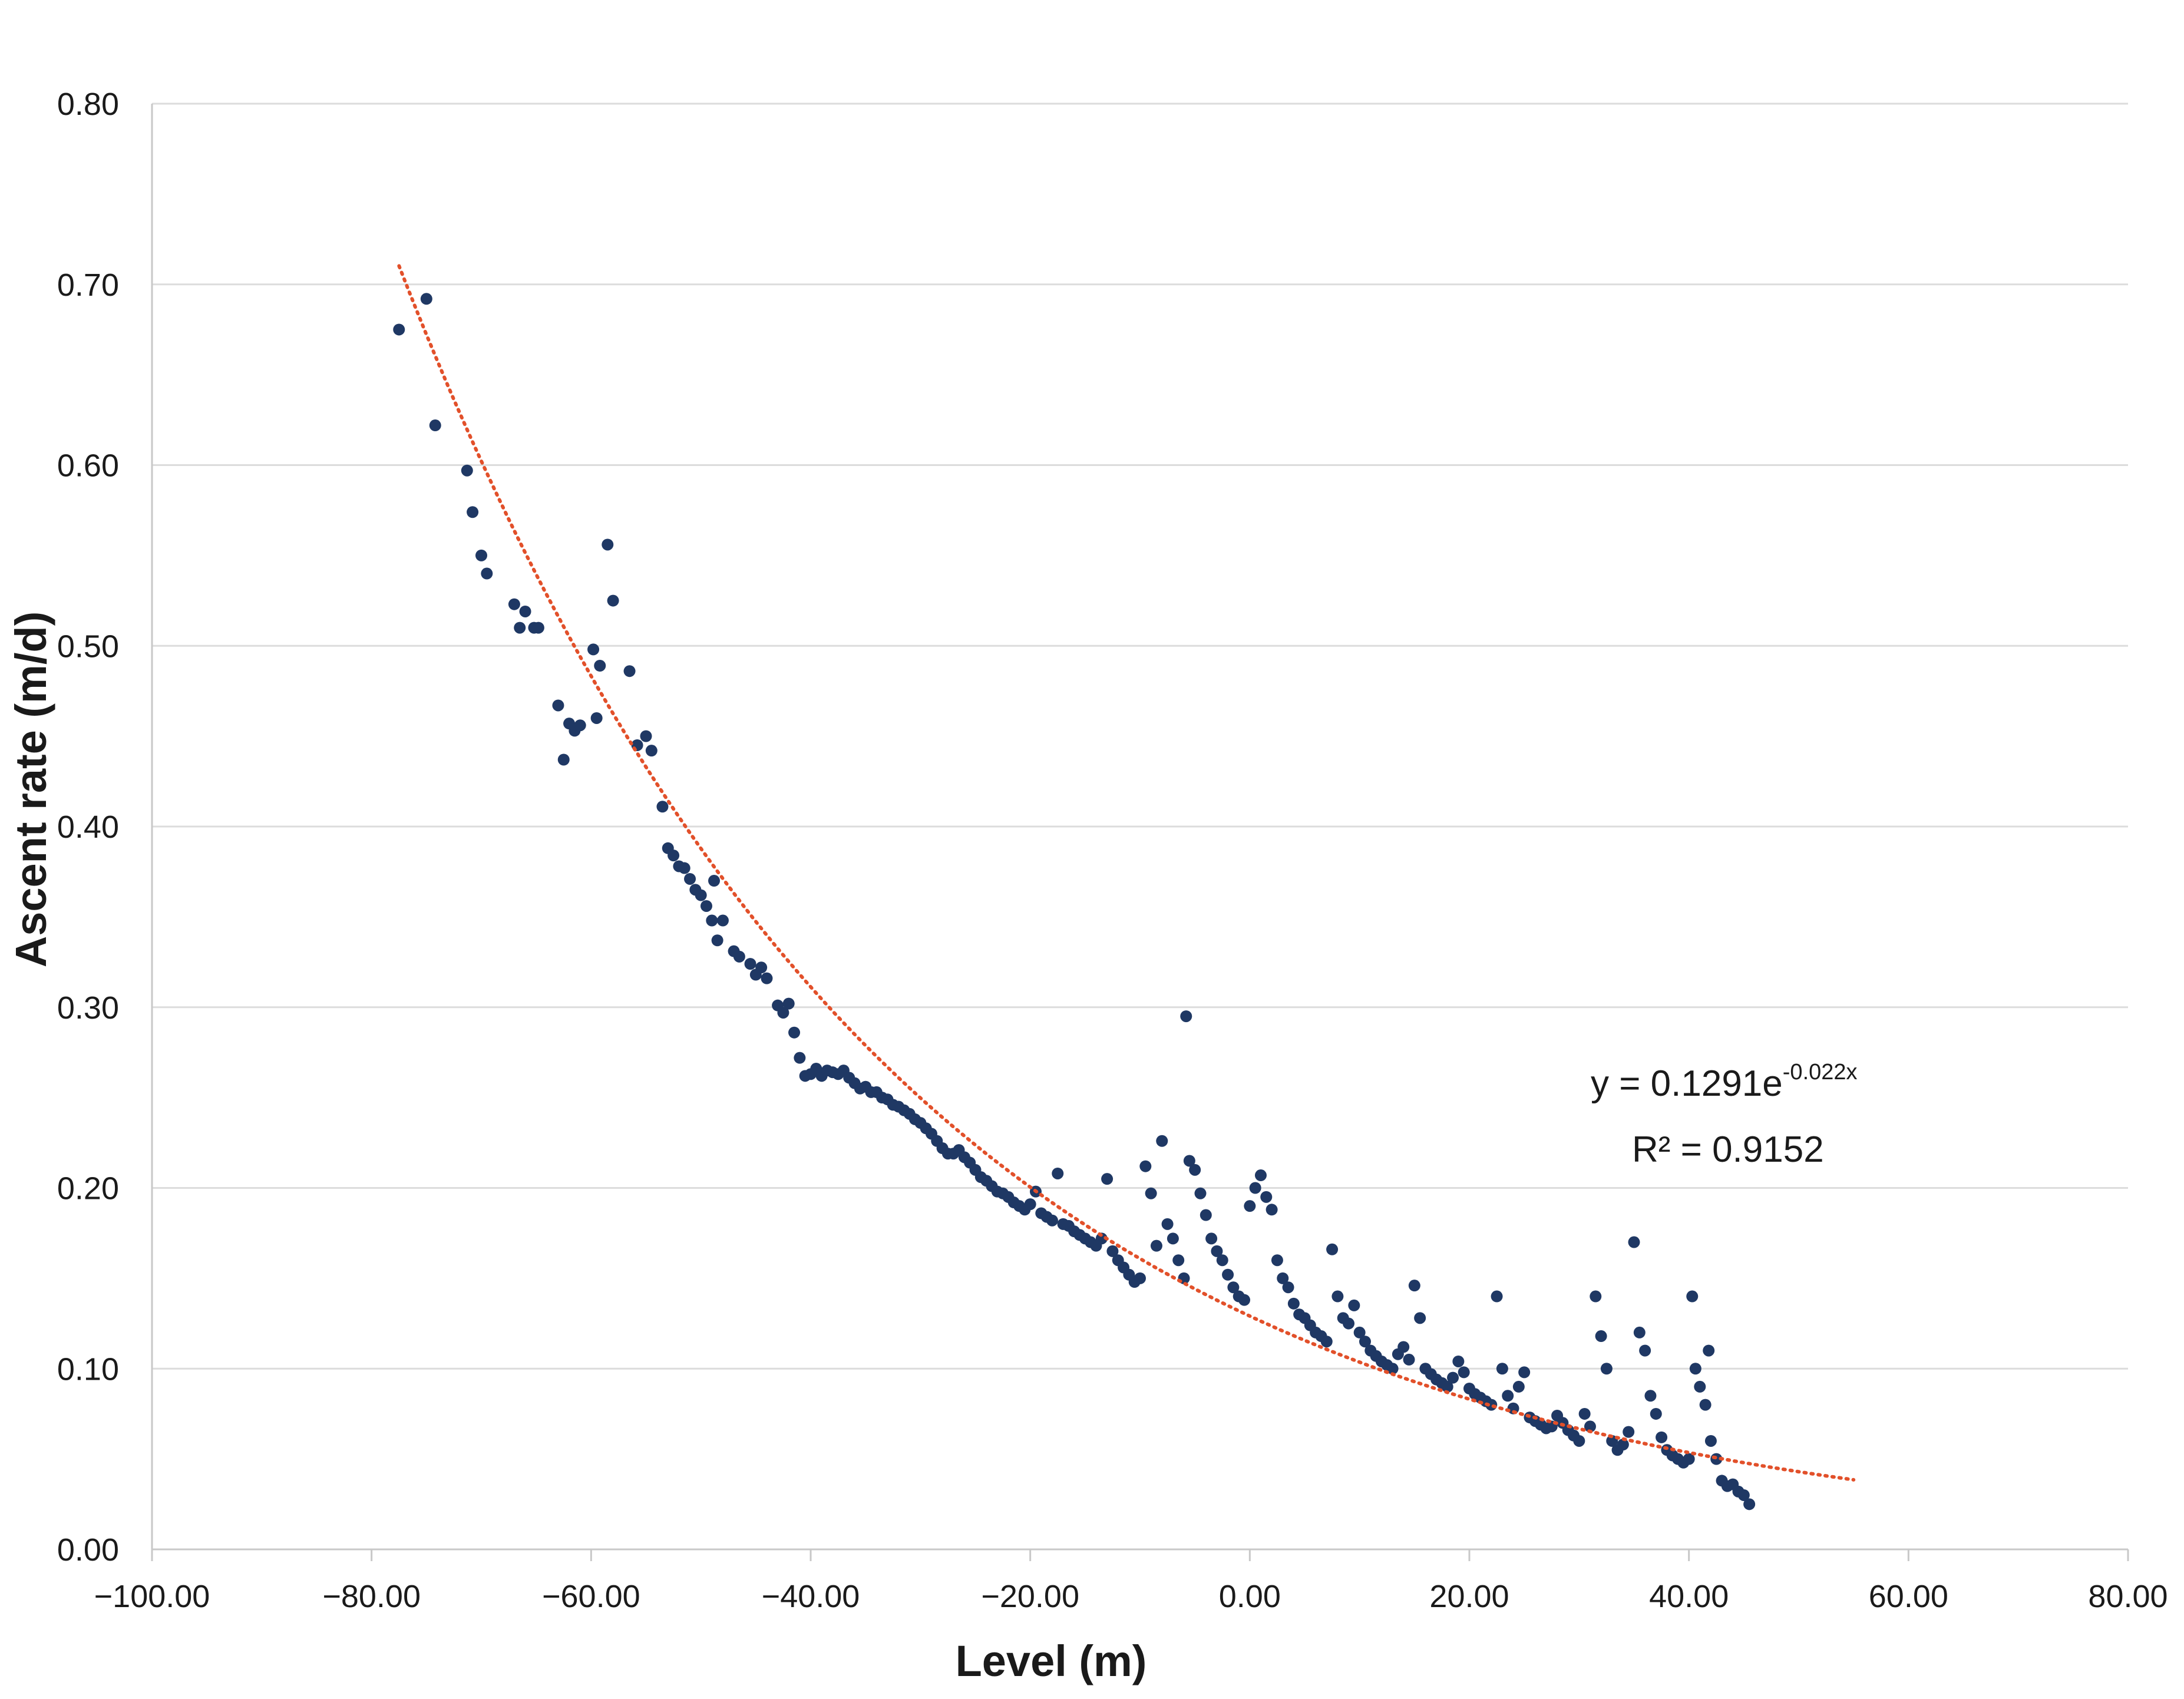 Image resolution: width=2184 pixels, height=1699 pixels. I want to click on y-tick-label: 0.70, so click(88, 285).